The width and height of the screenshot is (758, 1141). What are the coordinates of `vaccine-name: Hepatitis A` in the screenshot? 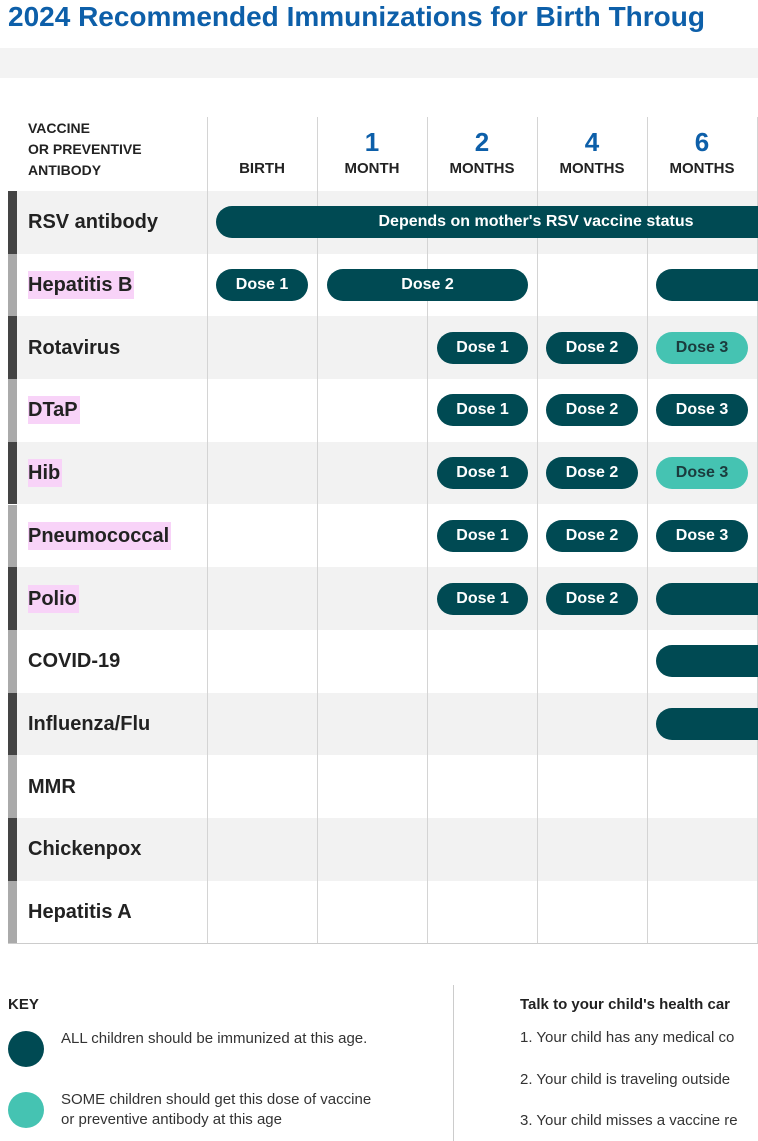 It's located at (80, 912).